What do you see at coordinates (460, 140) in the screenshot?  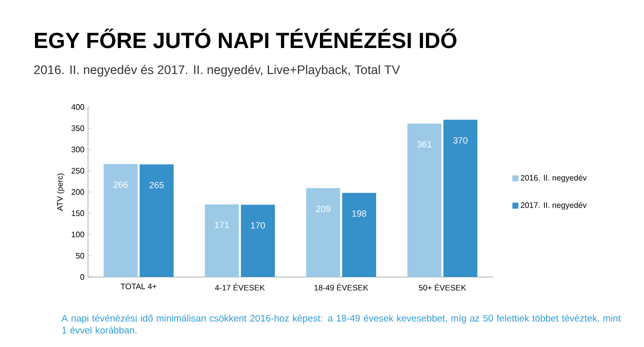 I see `data-label: 370` at bounding box center [460, 140].